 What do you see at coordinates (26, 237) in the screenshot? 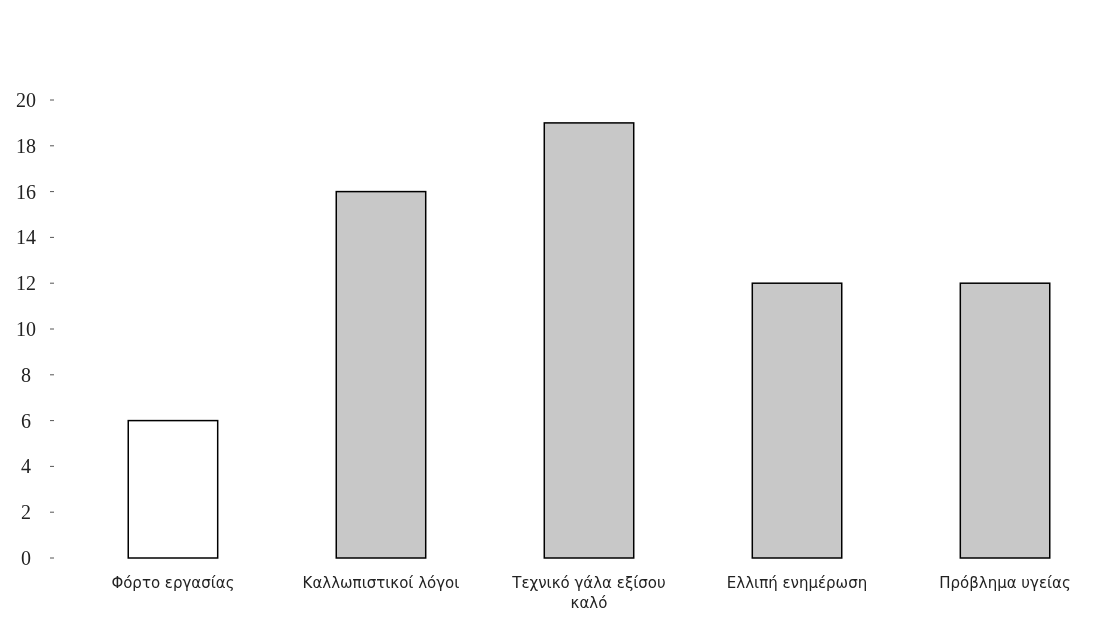
I see `y-tick-label: 14` at bounding box center [26, 237].